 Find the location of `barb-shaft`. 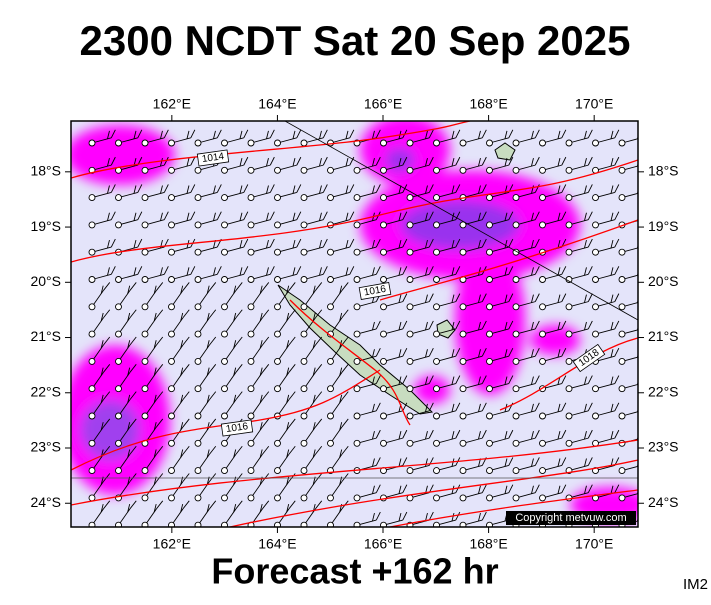

barb-shaft is located at coordinates (658, 249).